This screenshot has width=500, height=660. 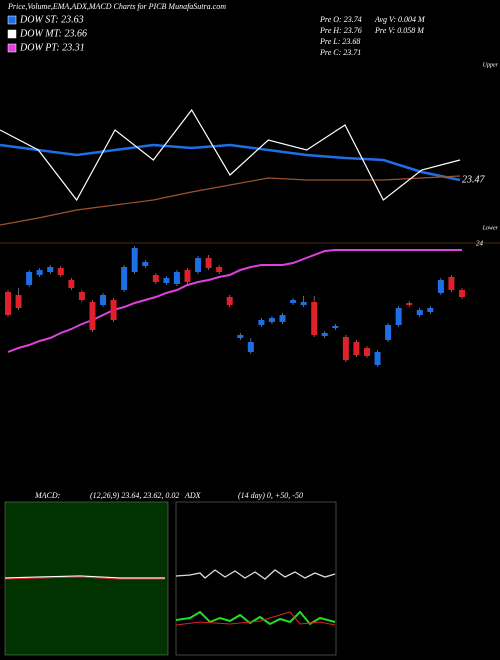 What do you see at coordinates (474, 179) in the screenshot?
I see `y-tick-label: 23.47` at bounding box center [474, 179].